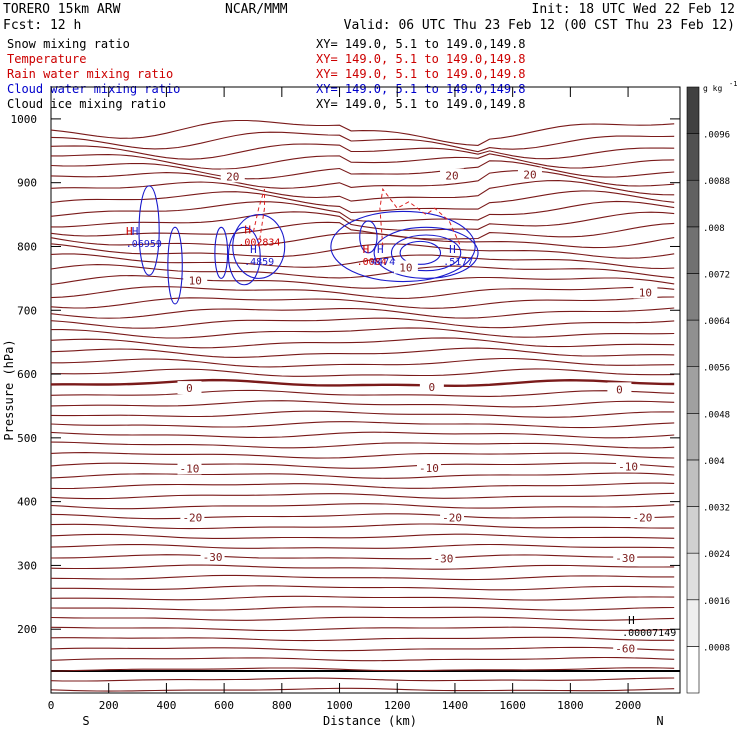  What do you see at coordinates (144, 244) in the screenshot?
I see `extremum-value: .06959` at bounding box center [144, 244].